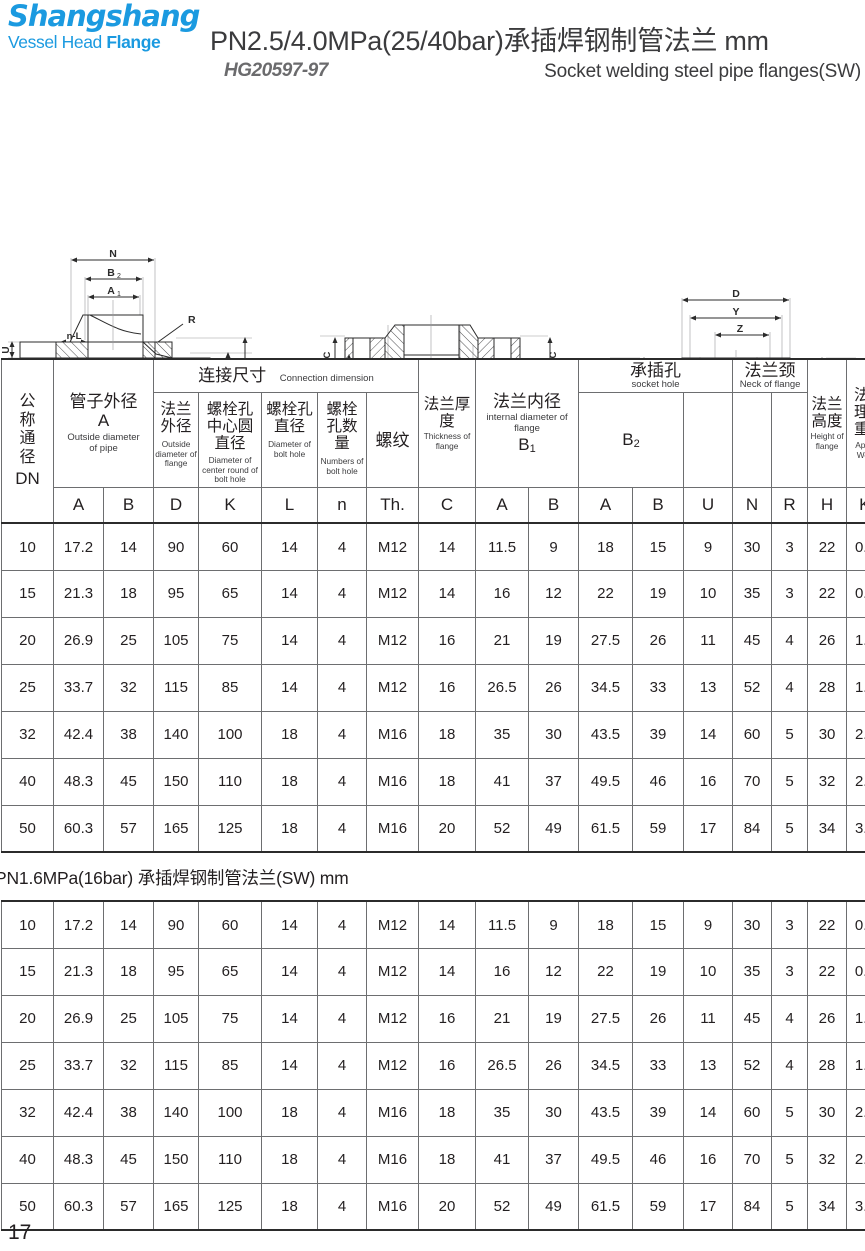 The height and width of the screenshot is (1251, 865). What do you see at coordinates (502, 687) in the screenshot?
I see `cell-value: 26.5` at bounding box center [502, 687].